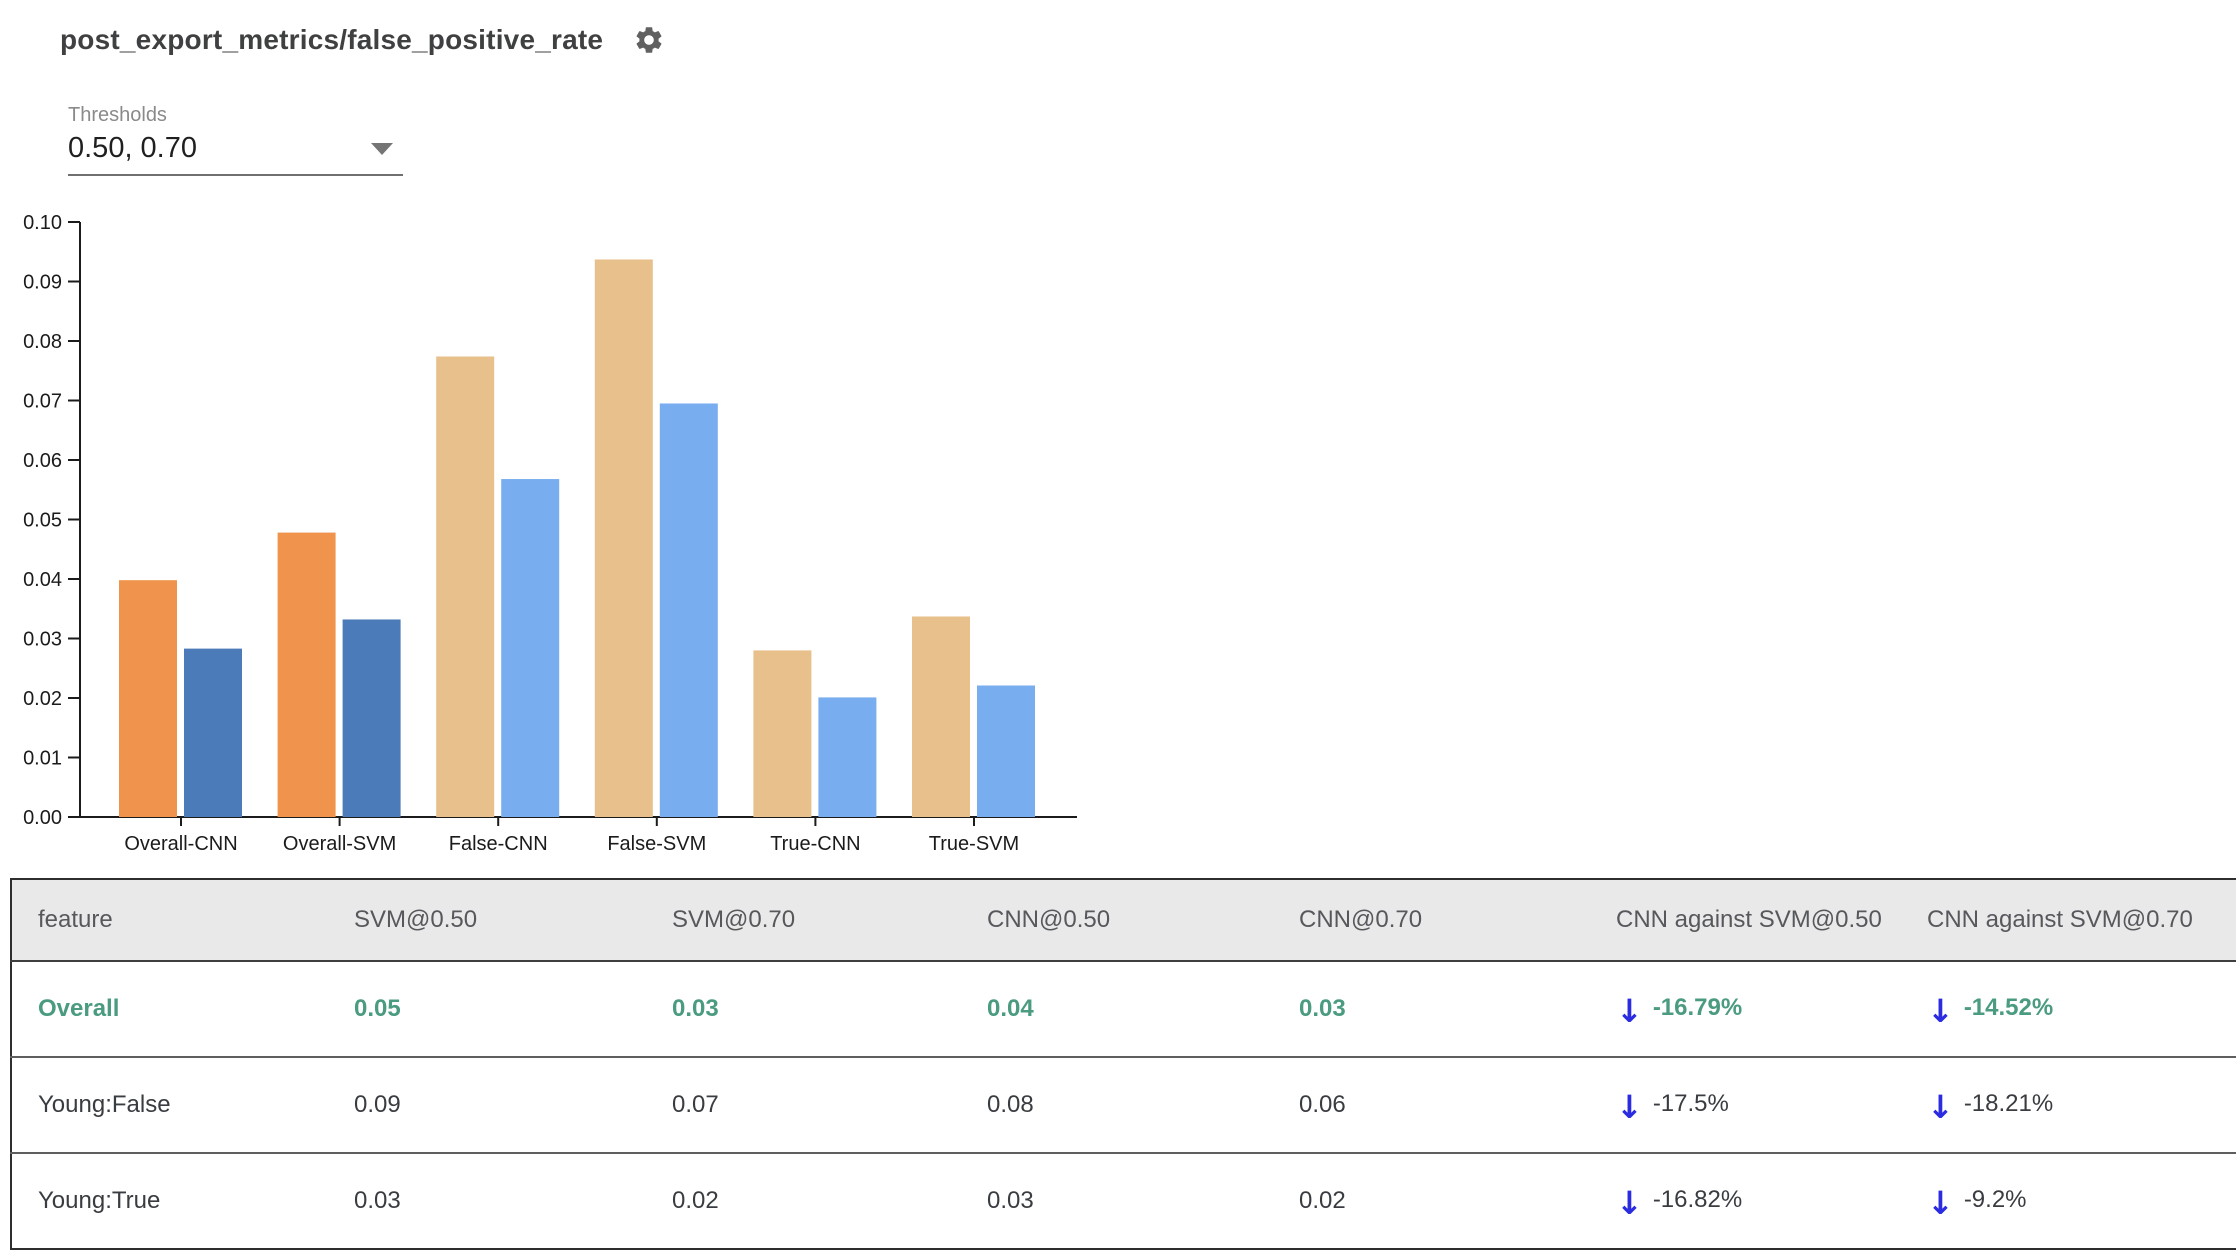 This screenshot has width=2236, height=1258. What do you see at coordinates (371, 718) in the screenshot?
I see `bar-overall-svm-threshold-0.70` at bounding box center [371, 718].